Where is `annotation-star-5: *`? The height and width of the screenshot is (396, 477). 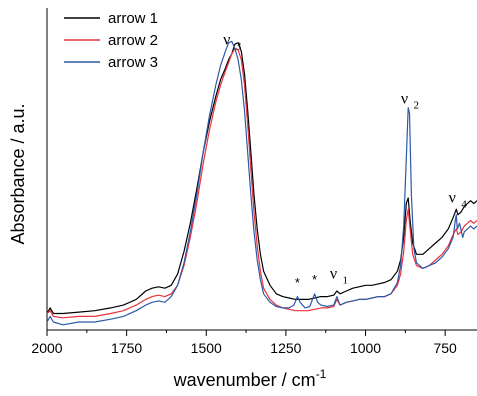
annotation-star-5: * is located at coordinates (314, 279).